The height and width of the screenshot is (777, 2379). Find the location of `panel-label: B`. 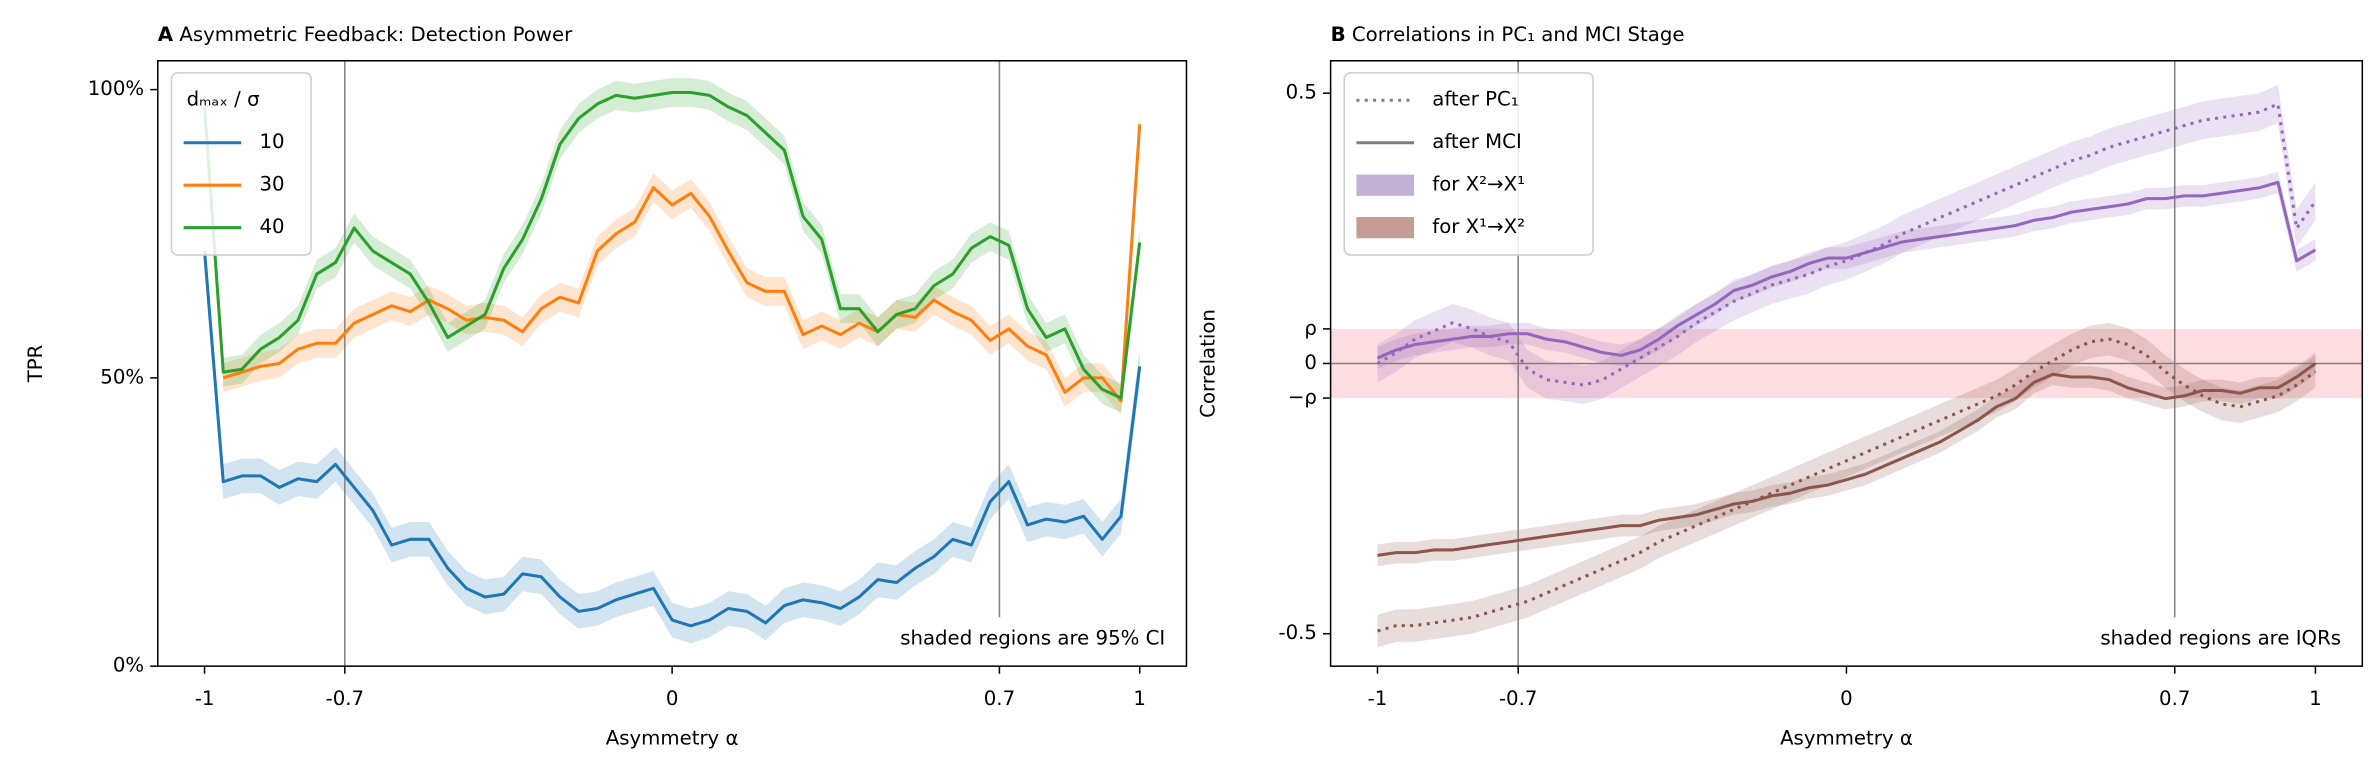

panel-label: B is located at coordinates (1338, 33).